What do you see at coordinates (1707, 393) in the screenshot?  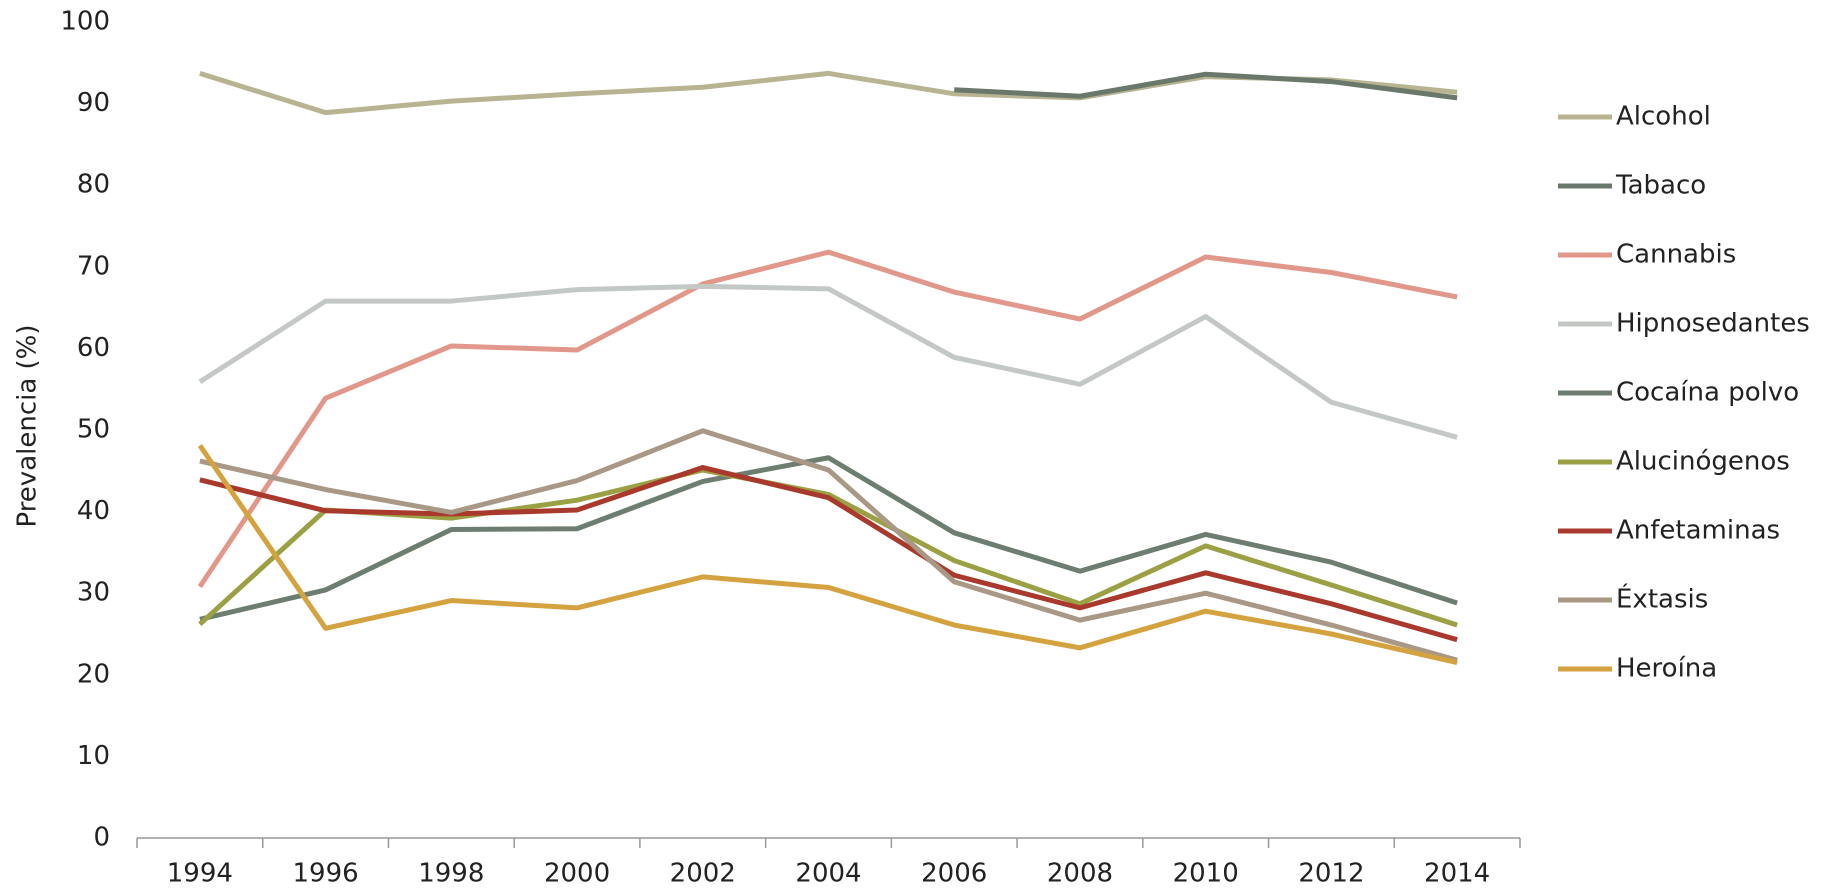 I see `legend-label: Cocaína polvo` at bounding box center [1707, 393].